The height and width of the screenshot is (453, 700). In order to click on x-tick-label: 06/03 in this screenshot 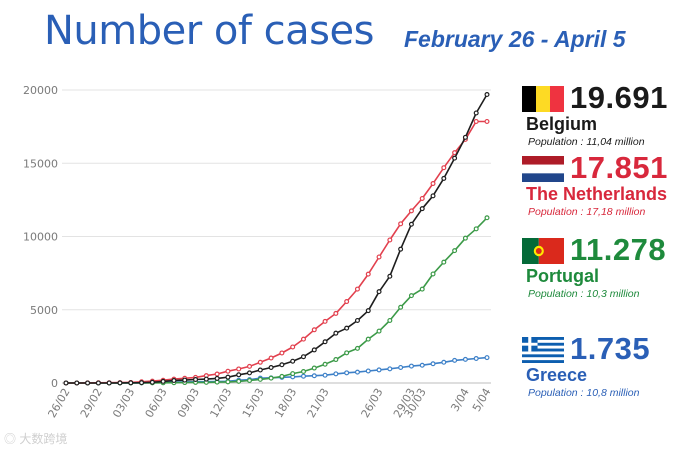, I will do `click(156, 403)`.